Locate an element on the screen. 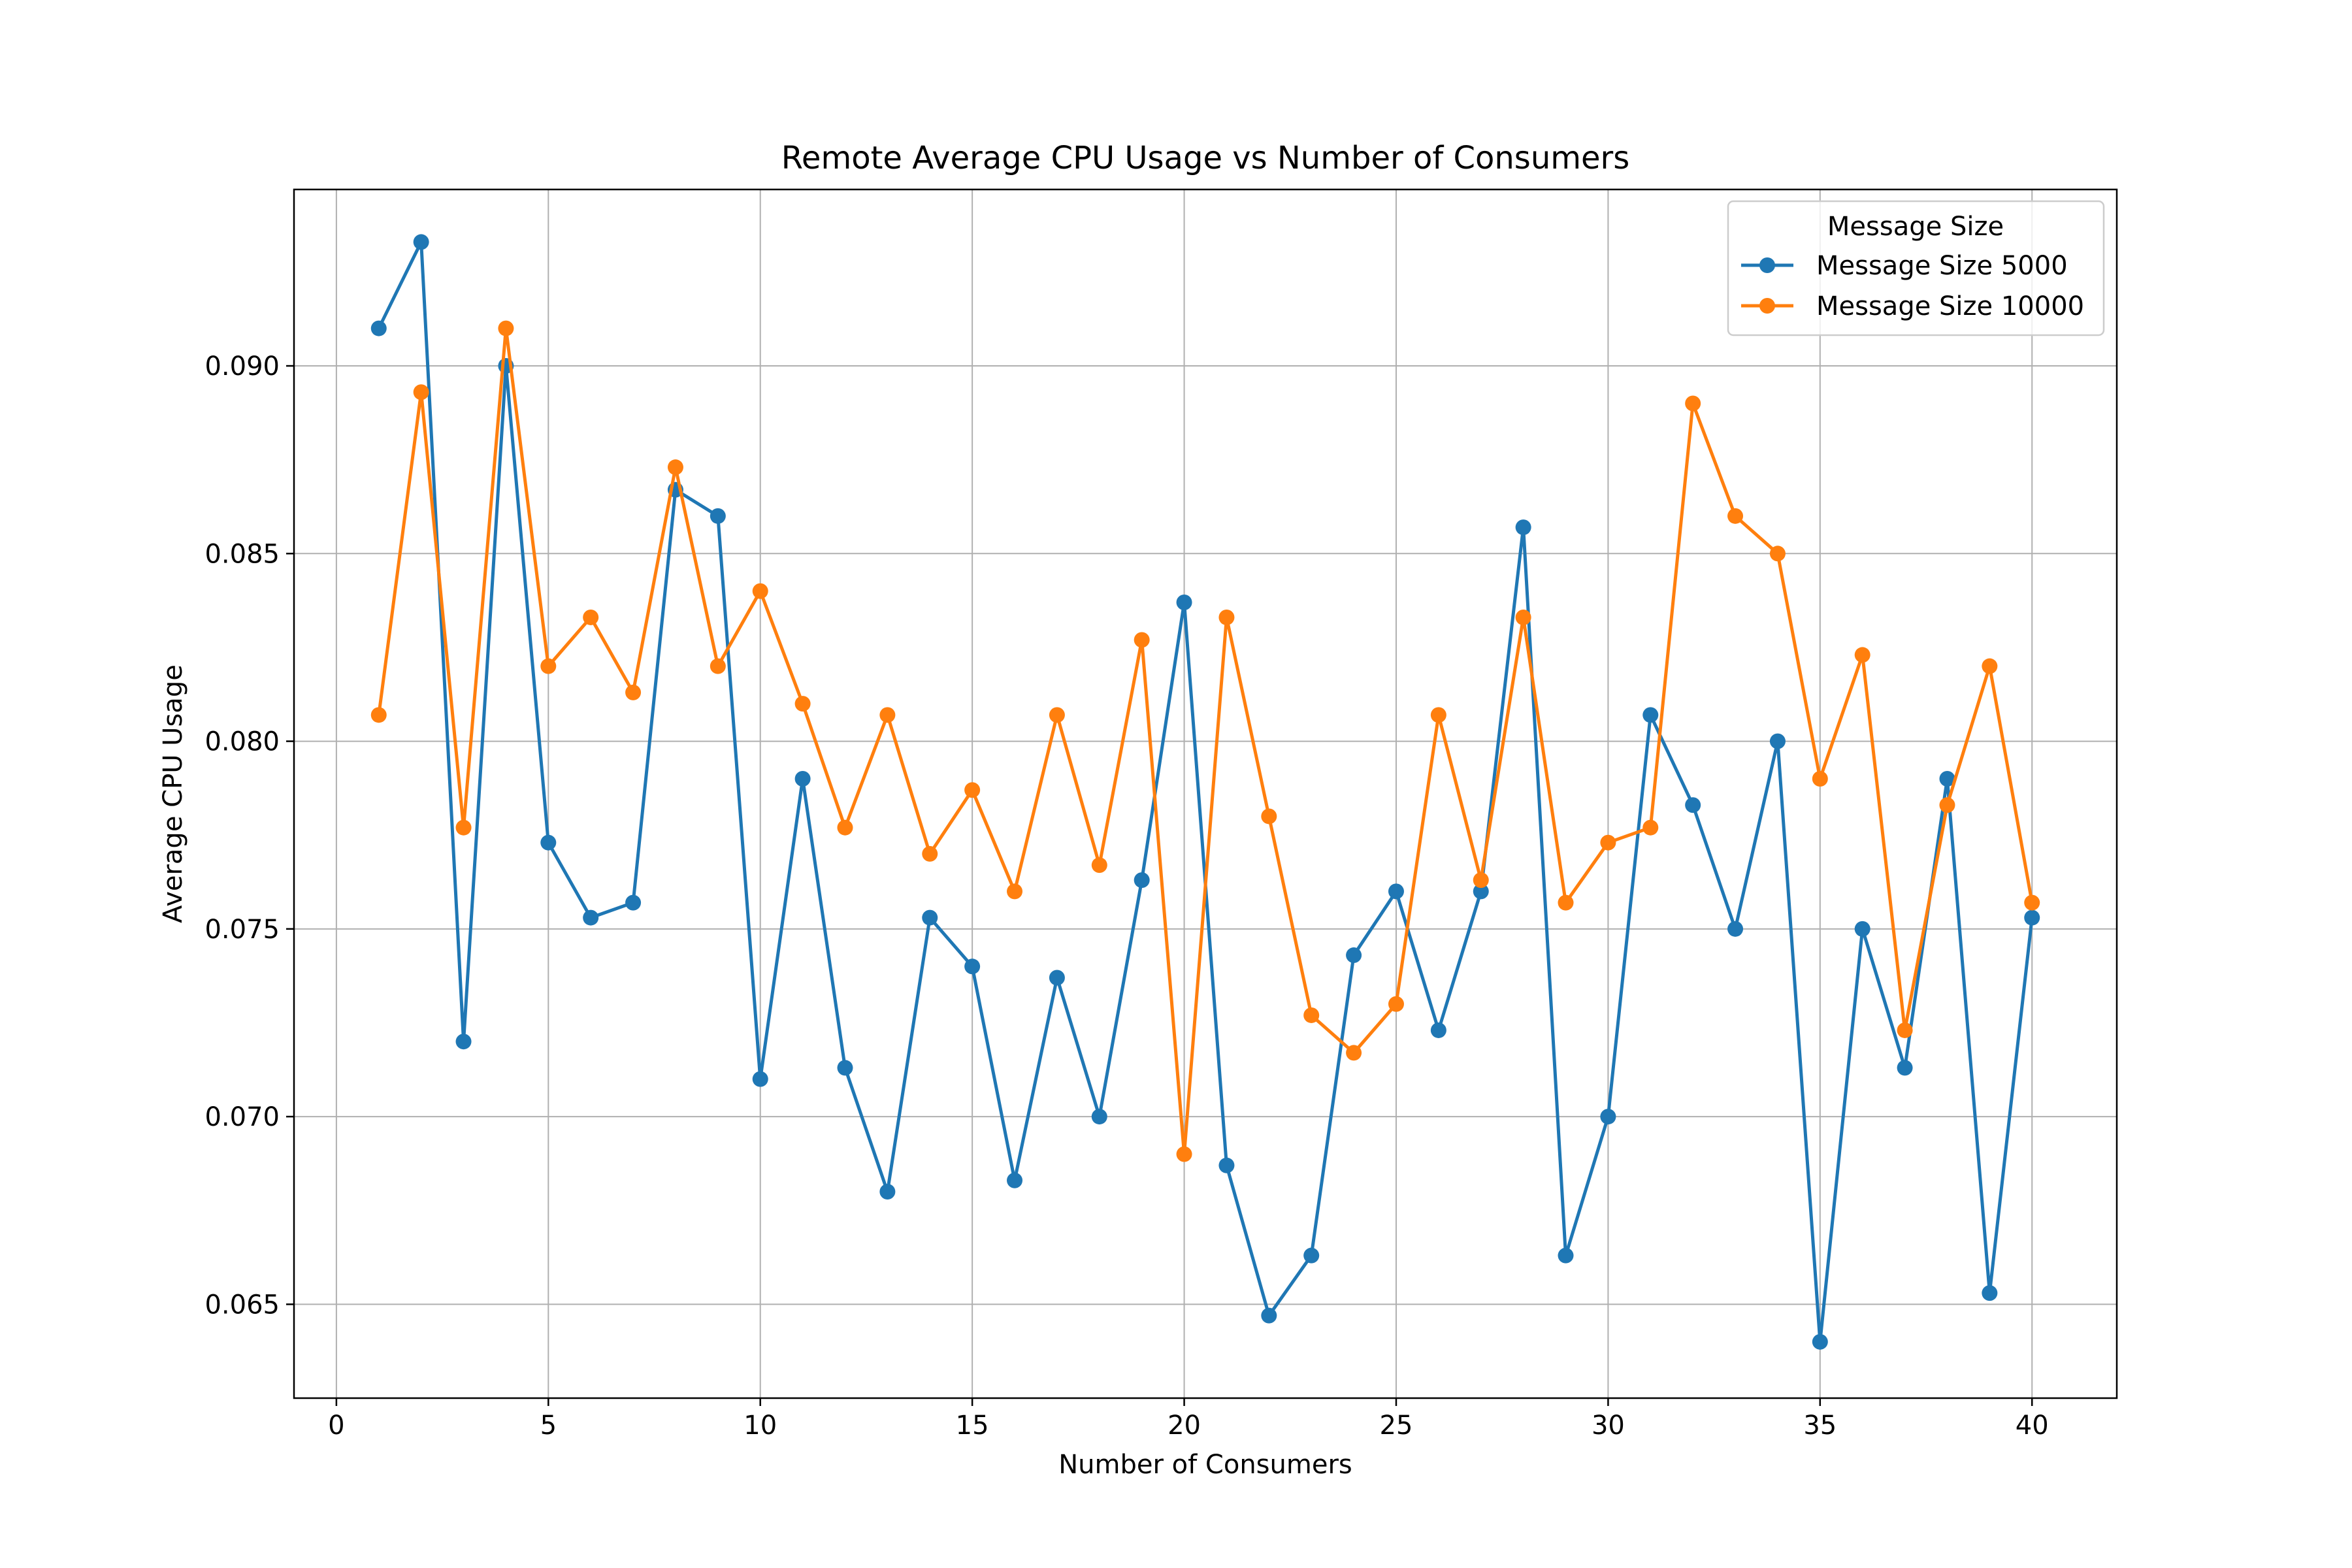  x-tick-label: 25 is located at coordinates (1396, 1426).